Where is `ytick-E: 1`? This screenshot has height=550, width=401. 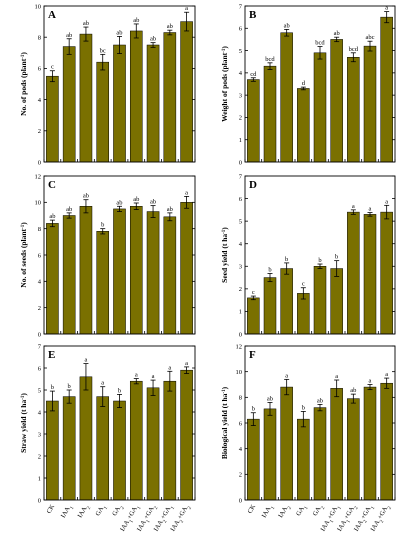
ytick-E: 1 is located at coordinates (39, 478).